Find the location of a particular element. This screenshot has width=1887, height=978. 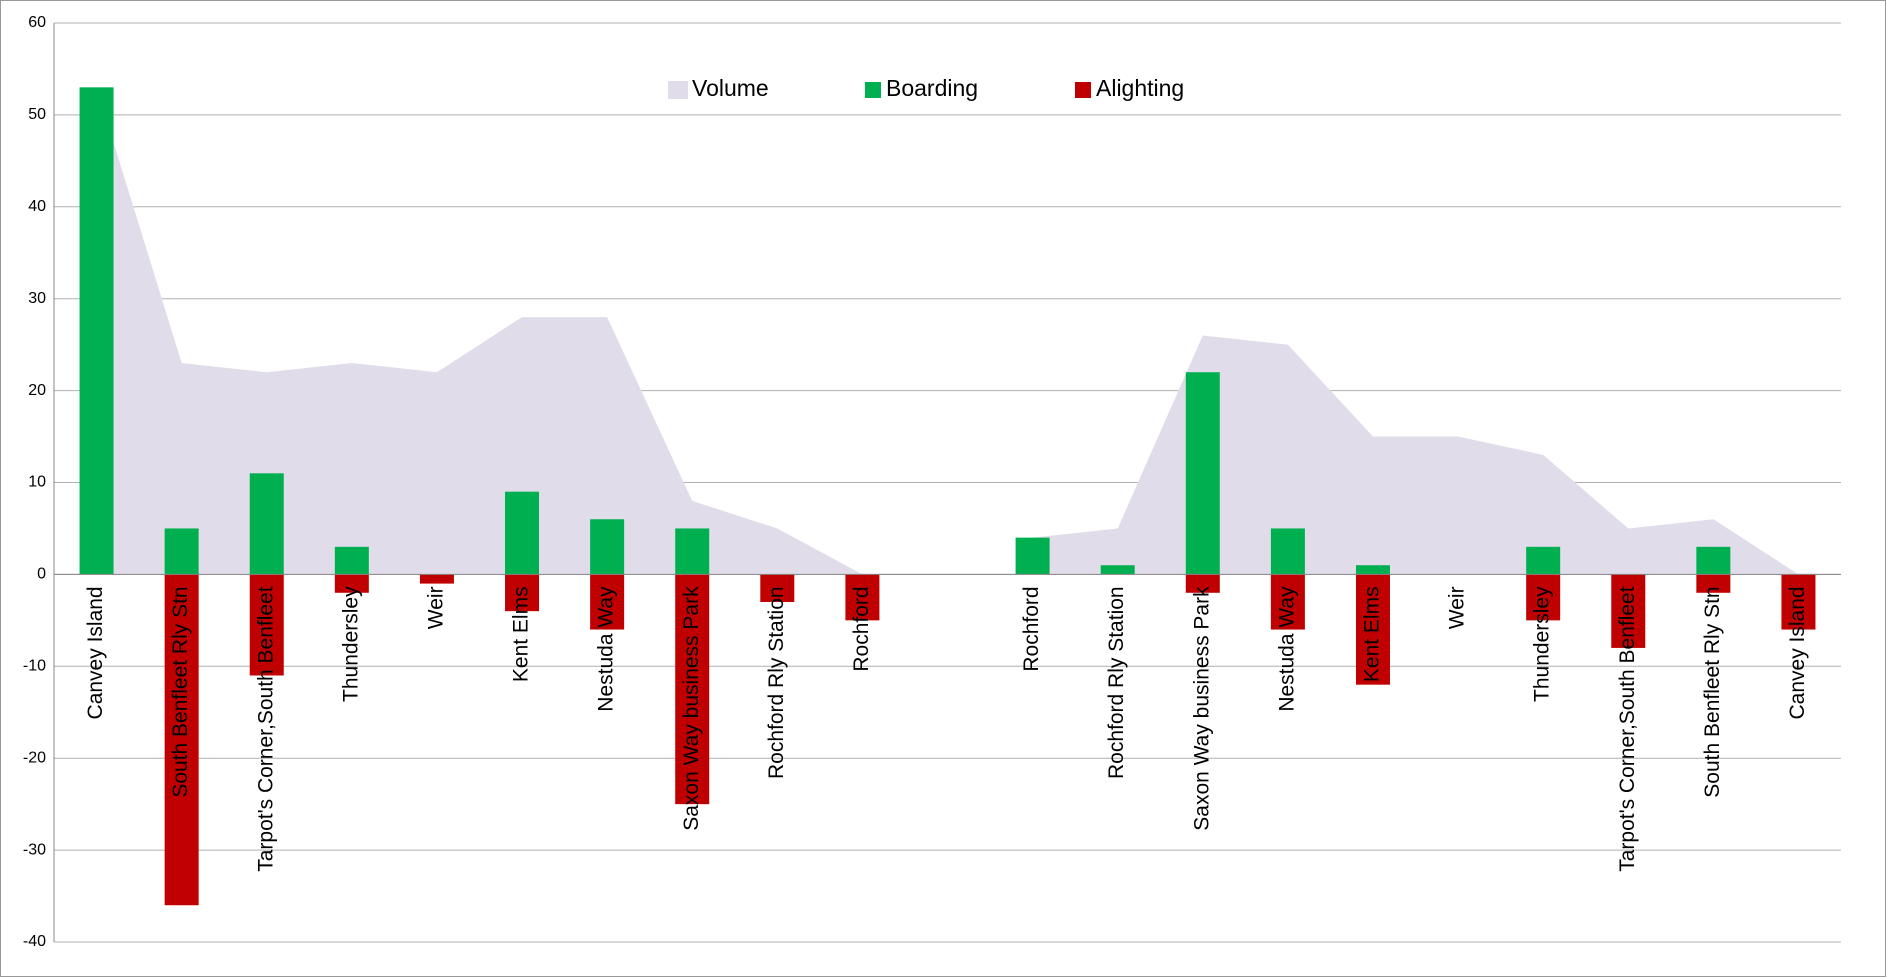

y-tick-label: 20 is located at coordinates (37, 390).